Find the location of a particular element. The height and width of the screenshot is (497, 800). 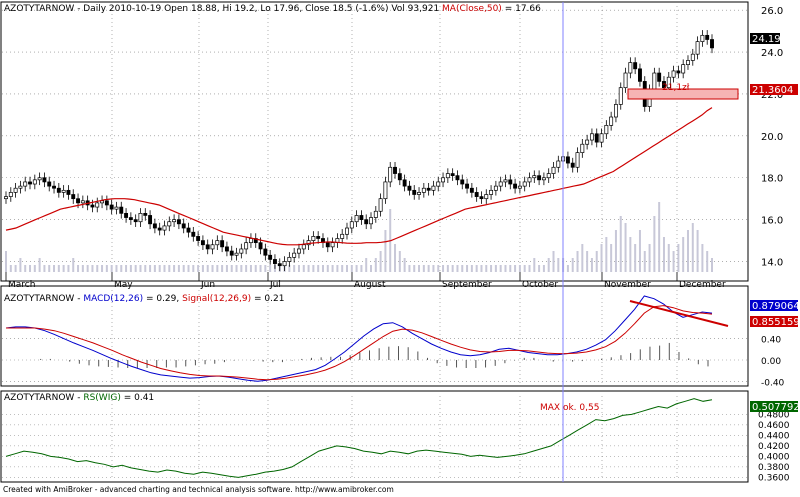

rs-value: 0.507792 is located at coordinates (776, 407).